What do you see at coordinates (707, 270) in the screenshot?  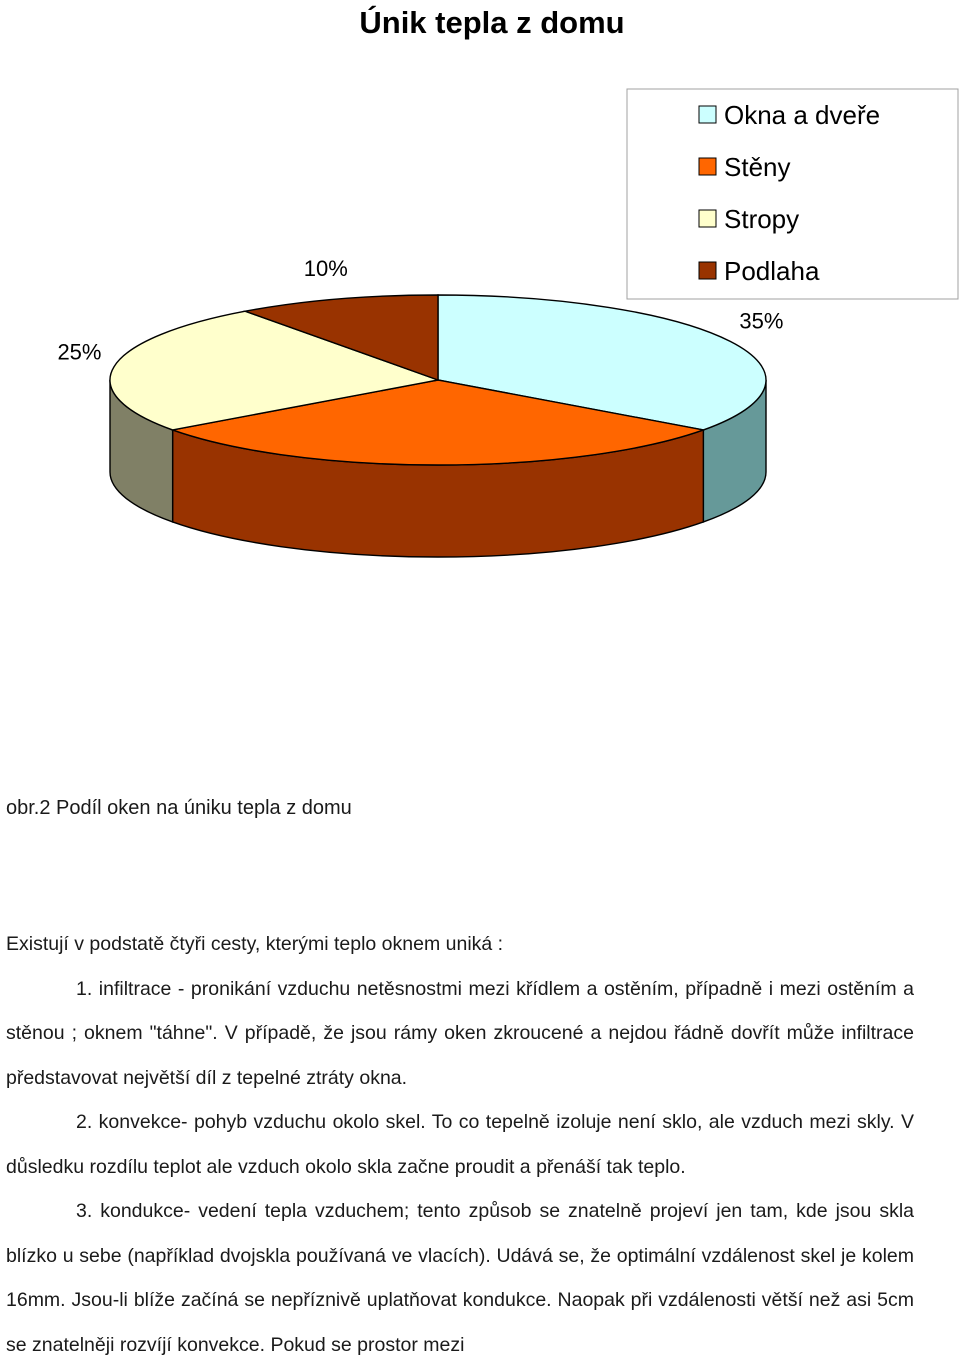 I see `legend-swatch-podlaha` at bounding box center [707, 270].